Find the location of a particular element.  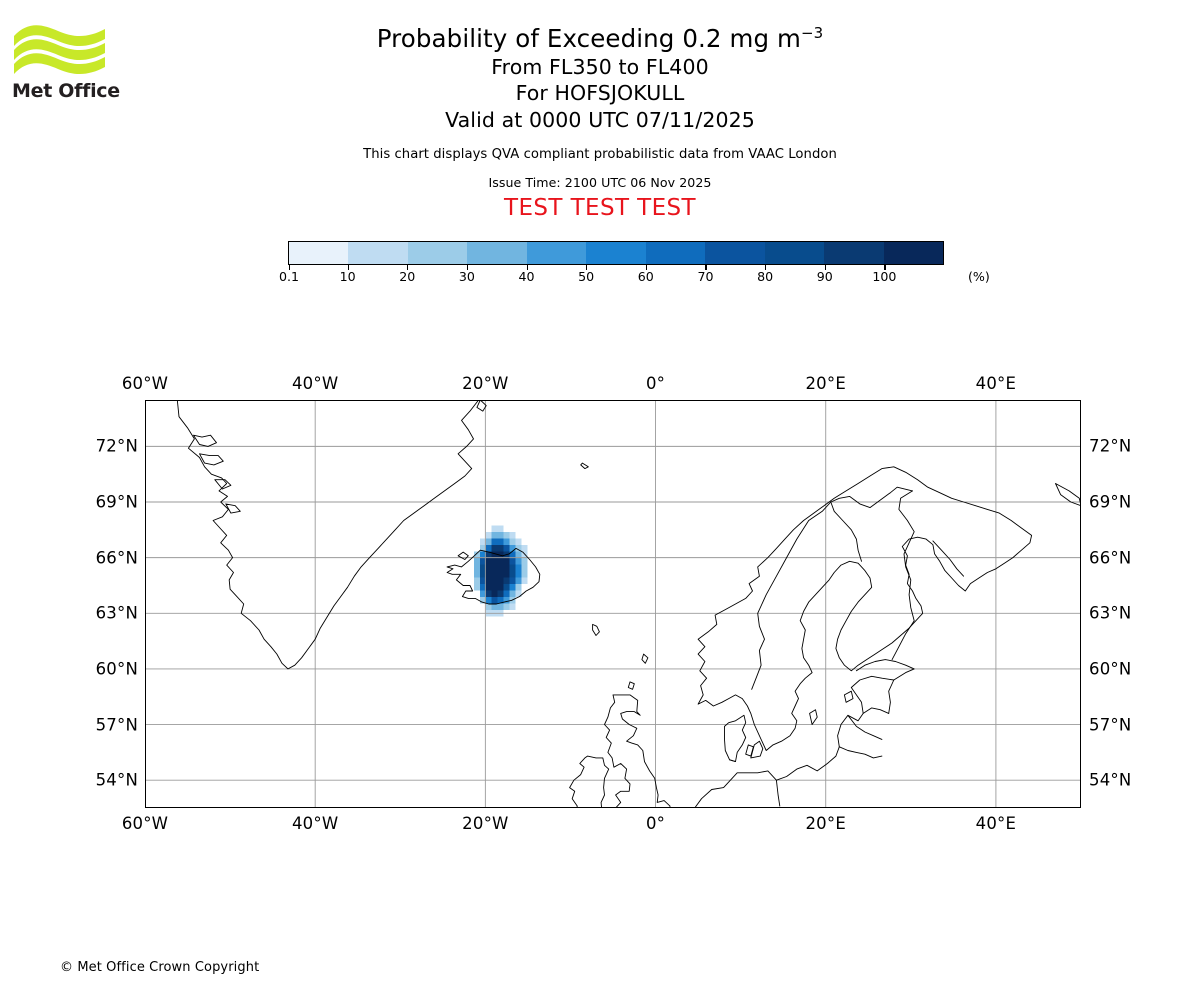

lat-tick-label-right: 54°N is located at coordinates (1110, 780).